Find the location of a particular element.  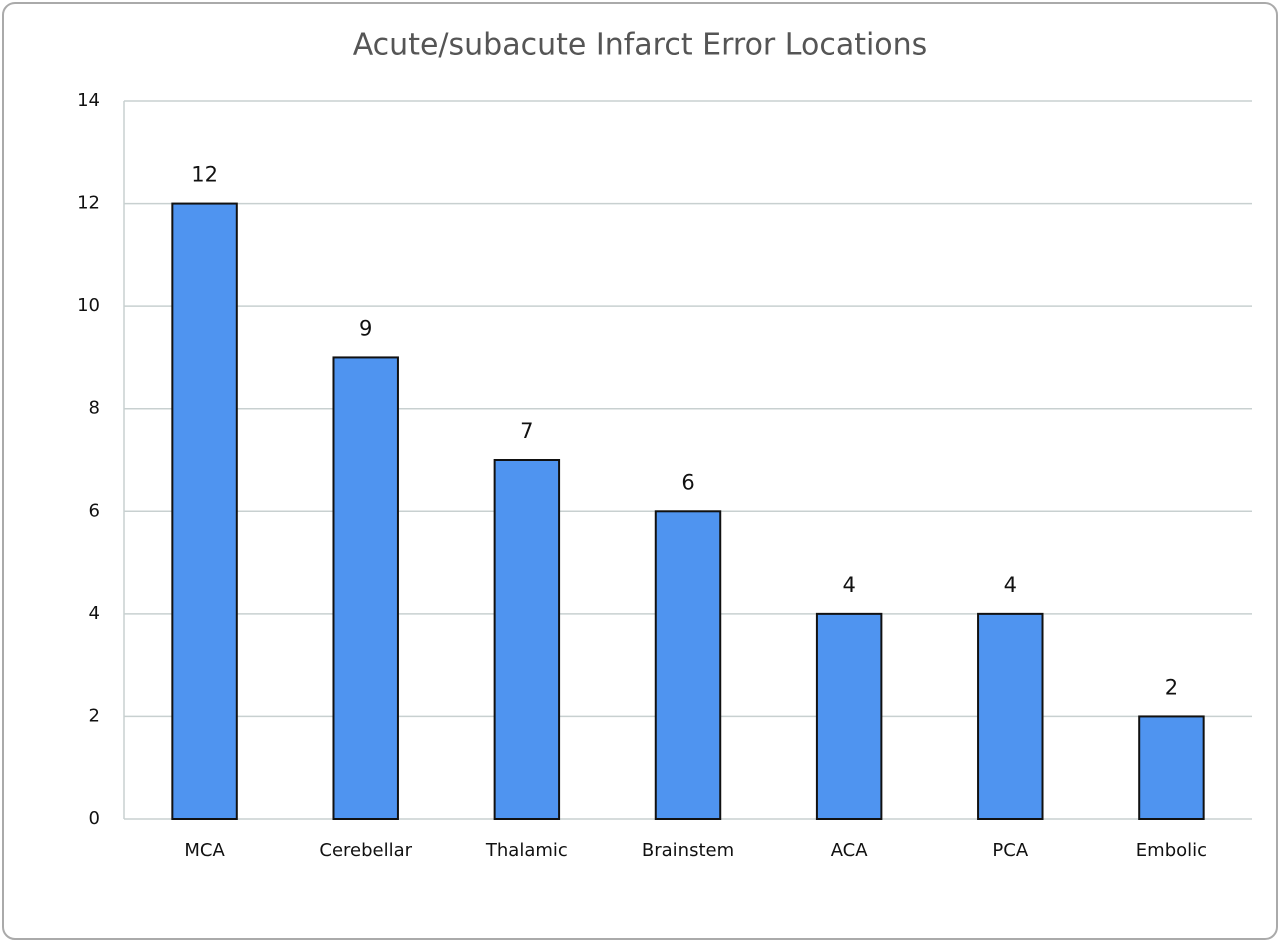

chart-title: Acute/subacute Infarct Error Locations is located at coordinates (640, 45).